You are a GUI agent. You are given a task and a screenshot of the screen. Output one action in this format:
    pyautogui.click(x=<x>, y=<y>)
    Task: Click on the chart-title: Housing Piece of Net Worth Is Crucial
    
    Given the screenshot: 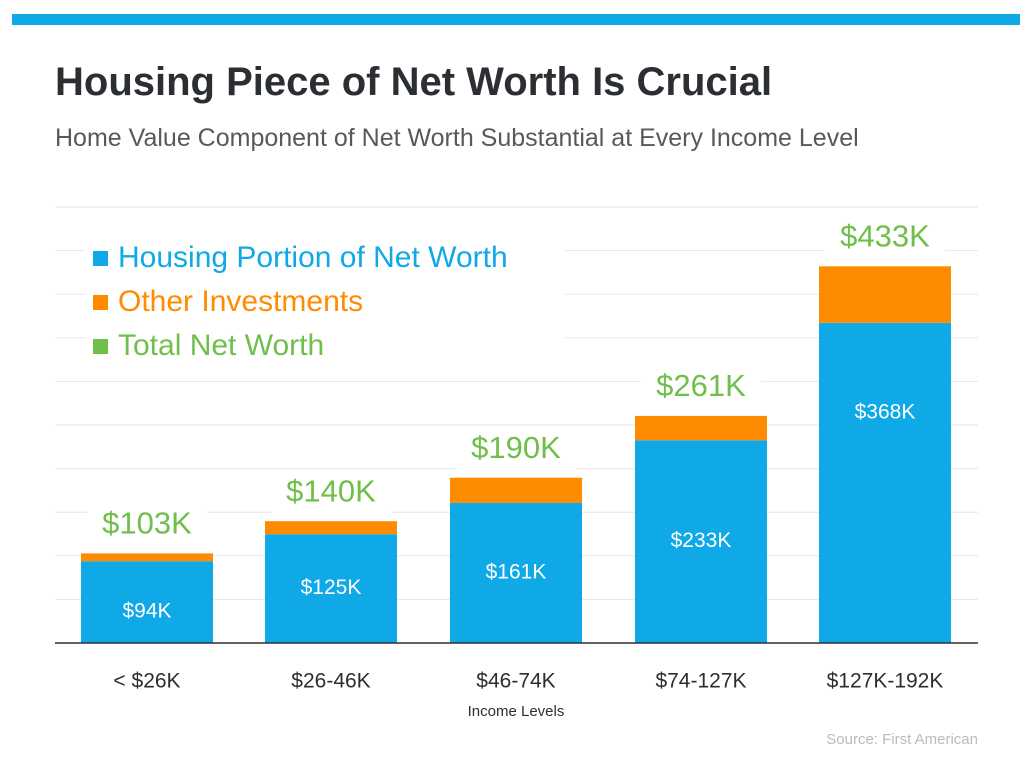 What is the action you would take?
    pyautogui.click(x=414, y=82)
    